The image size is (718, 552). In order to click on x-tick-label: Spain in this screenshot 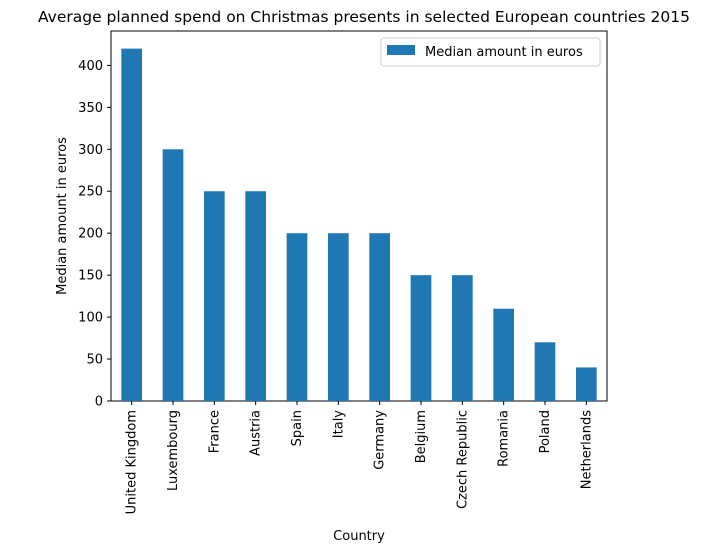, I will do `click(297, 428)`.